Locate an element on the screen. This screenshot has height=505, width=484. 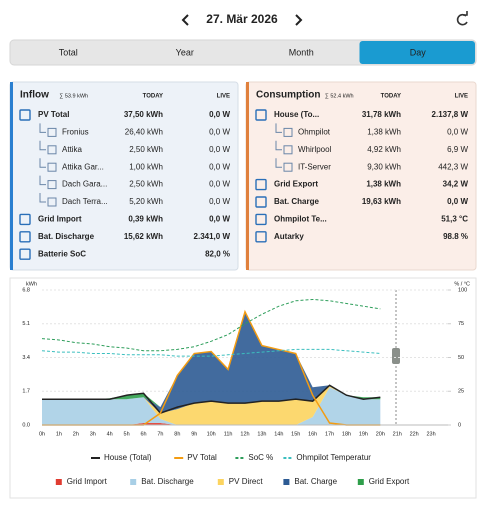
x-tick-label: 11h is located at coordinates (228, 434).